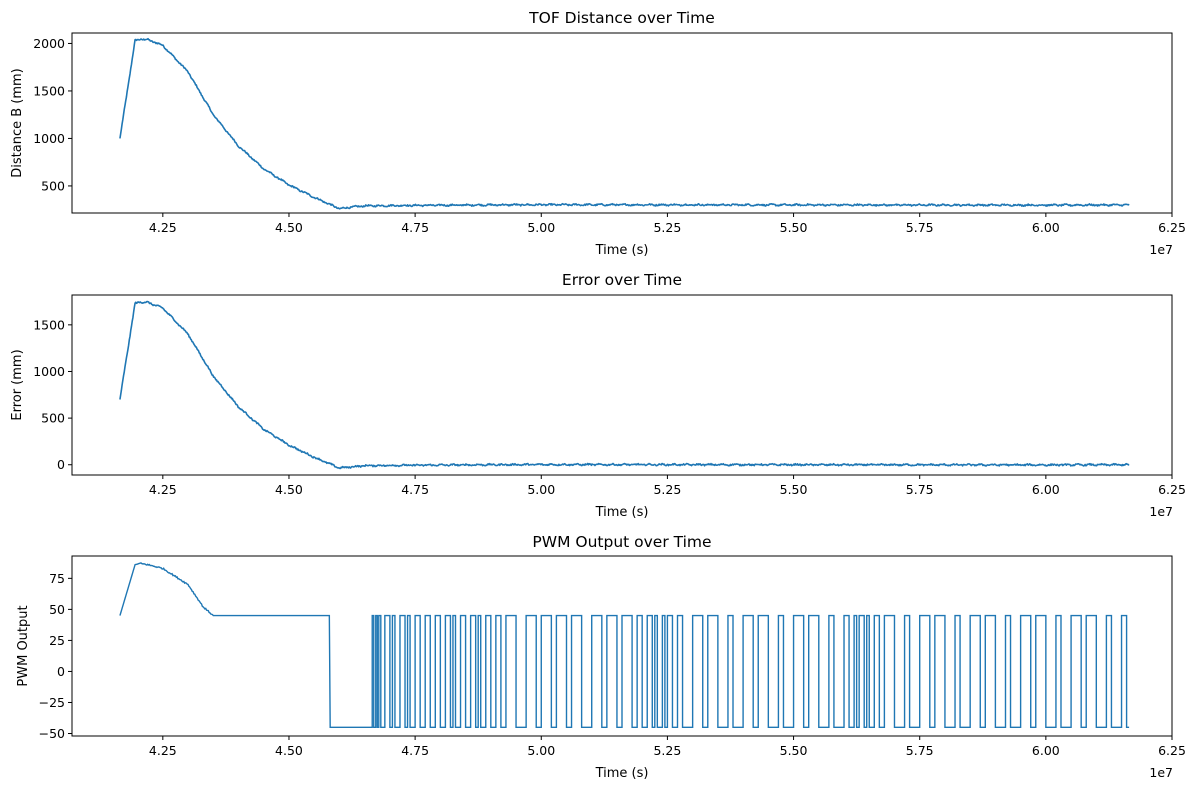 This screenshot has width=1188, height=790. Describe the element at coordinates (57, 578) in the screenshot. I see `y-tick-label: 75` at that location.